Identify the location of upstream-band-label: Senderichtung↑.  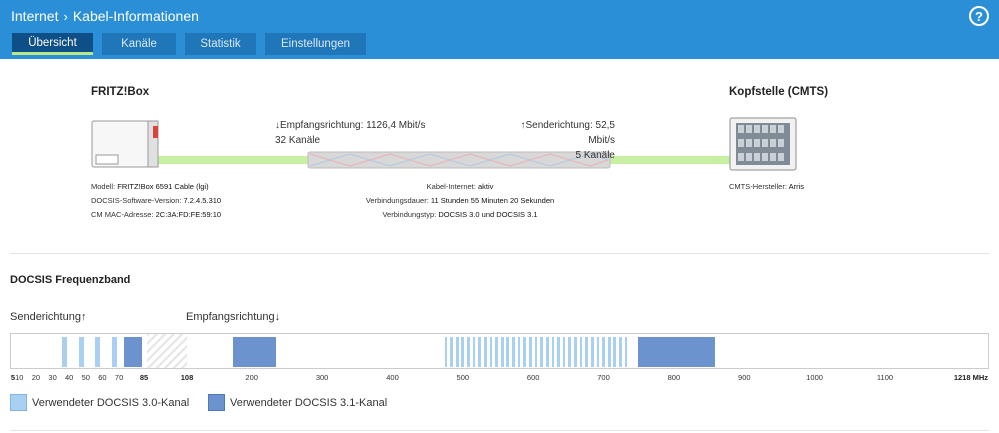
(48, 317).